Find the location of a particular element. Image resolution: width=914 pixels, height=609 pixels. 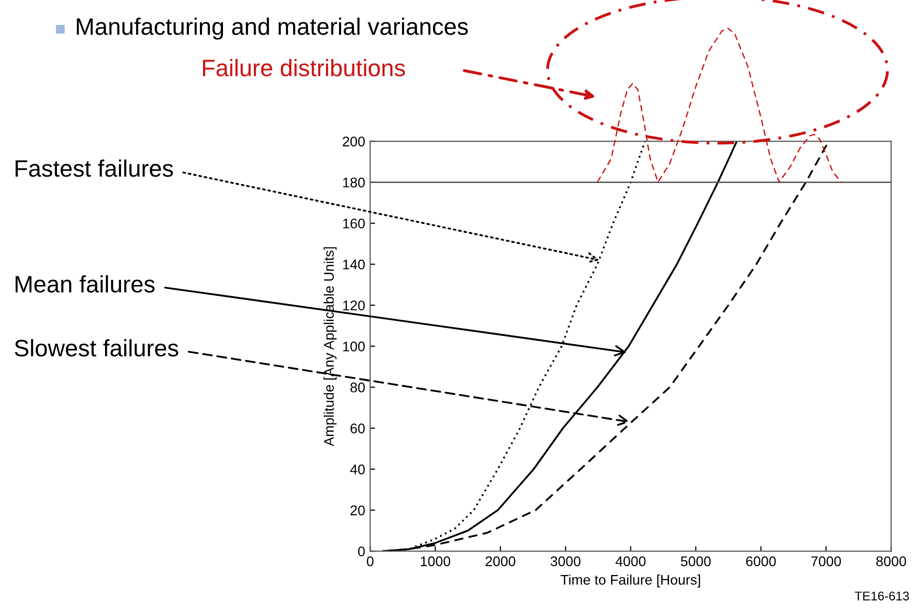

x-tick-label: 3000 is located at coordinates (565, 561).